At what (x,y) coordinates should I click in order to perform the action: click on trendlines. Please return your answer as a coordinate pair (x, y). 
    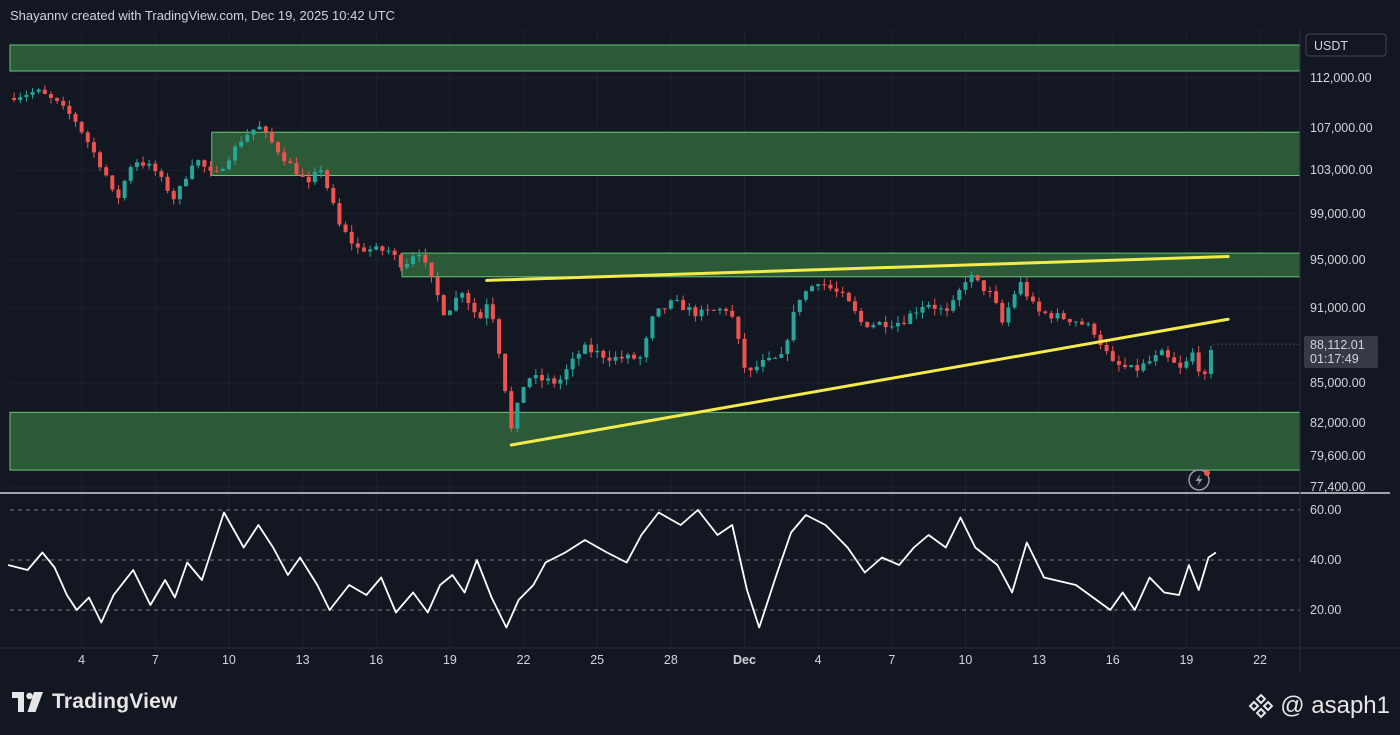
    Looking at the image, I should click on (857, 351).